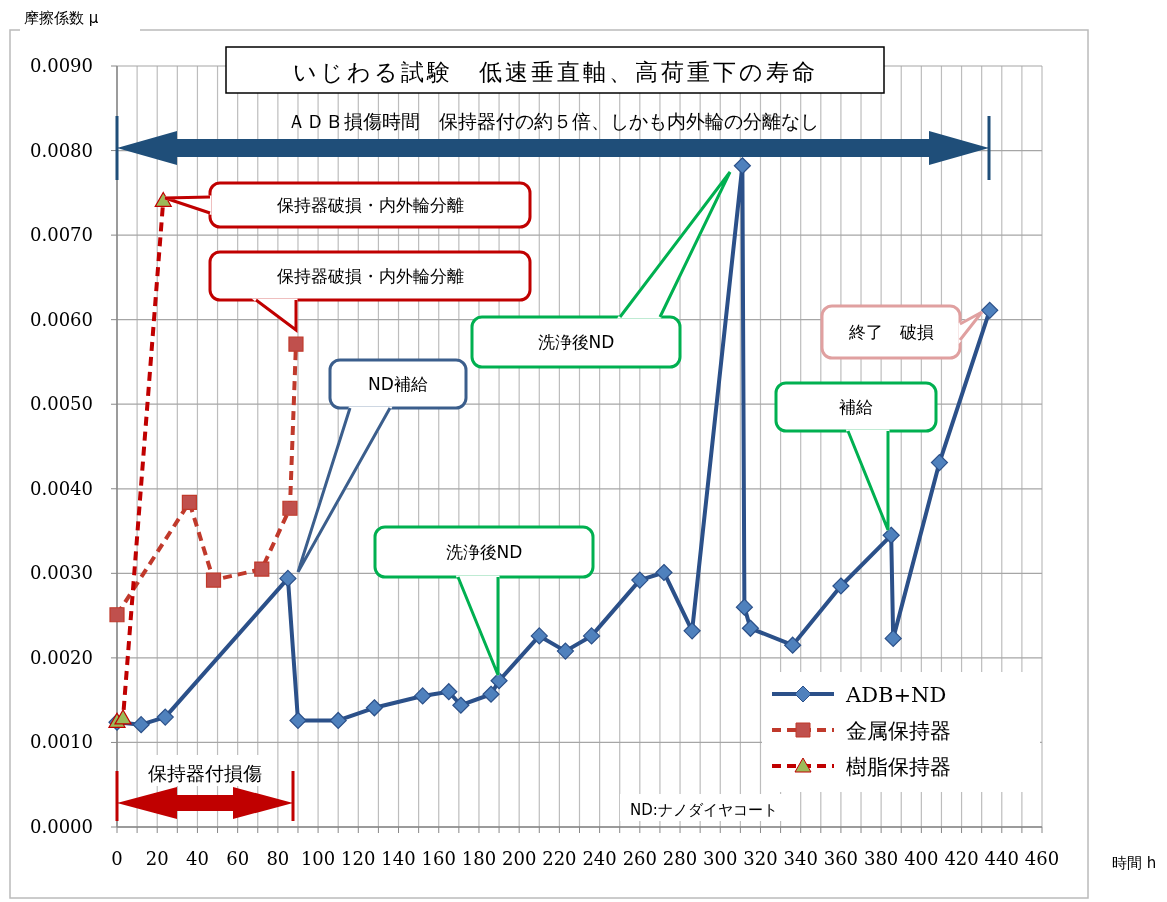  What do you see at coordinates (680, 858) in the screenshot?
I see `x-tick-label: 280` at bounding box center [680, 858].